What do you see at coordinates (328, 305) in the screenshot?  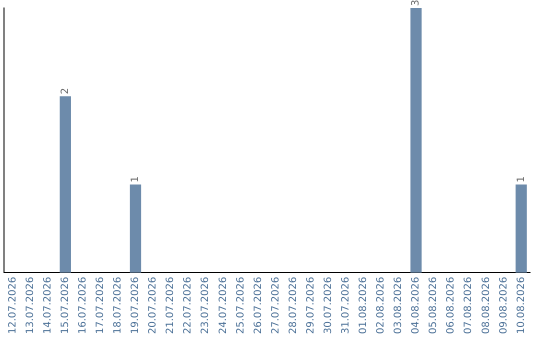 I see `x-tick-label: 30.07.2026` at bounding box center [328, 305].